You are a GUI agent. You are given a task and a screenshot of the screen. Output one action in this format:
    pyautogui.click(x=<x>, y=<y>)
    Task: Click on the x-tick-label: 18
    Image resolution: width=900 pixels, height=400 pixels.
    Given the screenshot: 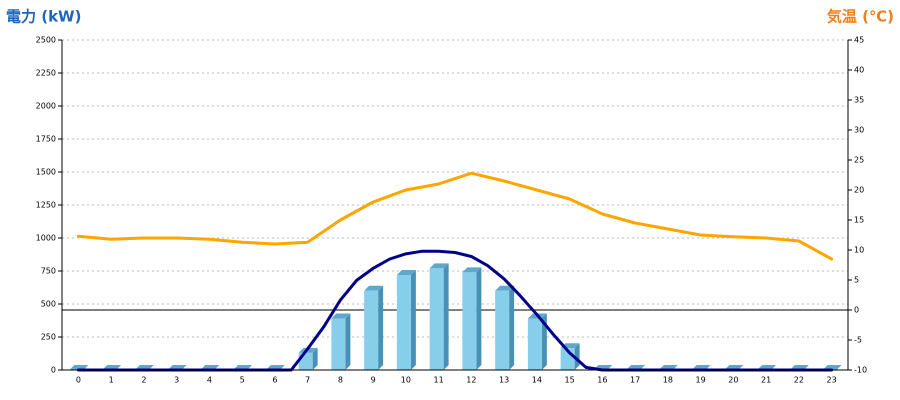 What is the action you would take?
    pyautogui.click(x=668, y=380)
    